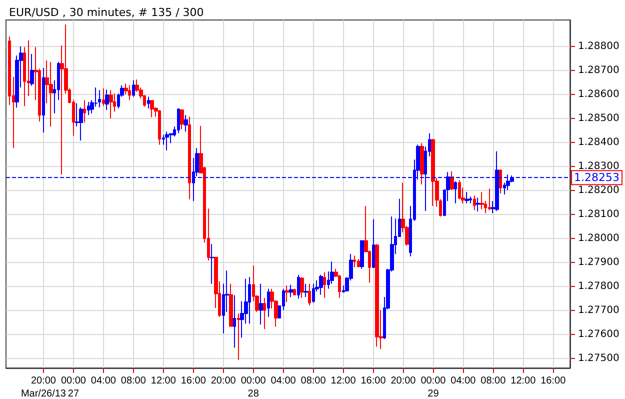 The image size is (625, 399). I want to click on y-tick-label: 1.28200, so click(599, 190).